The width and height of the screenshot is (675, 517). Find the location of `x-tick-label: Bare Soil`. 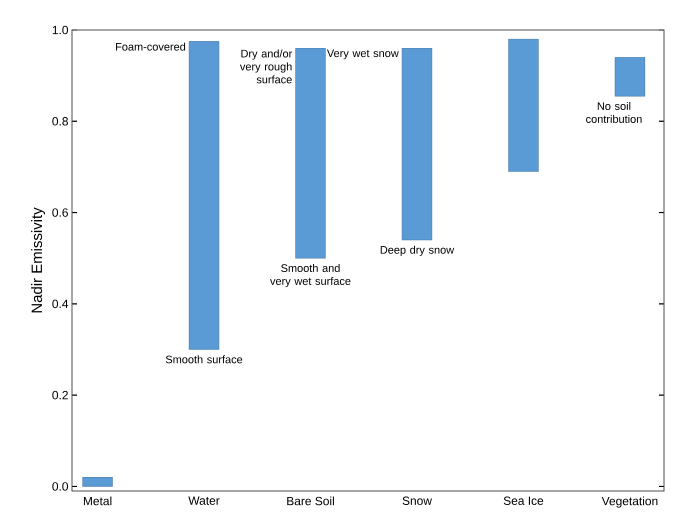

x-tick-label: Bare Soil is located at coordinates (310, 501).